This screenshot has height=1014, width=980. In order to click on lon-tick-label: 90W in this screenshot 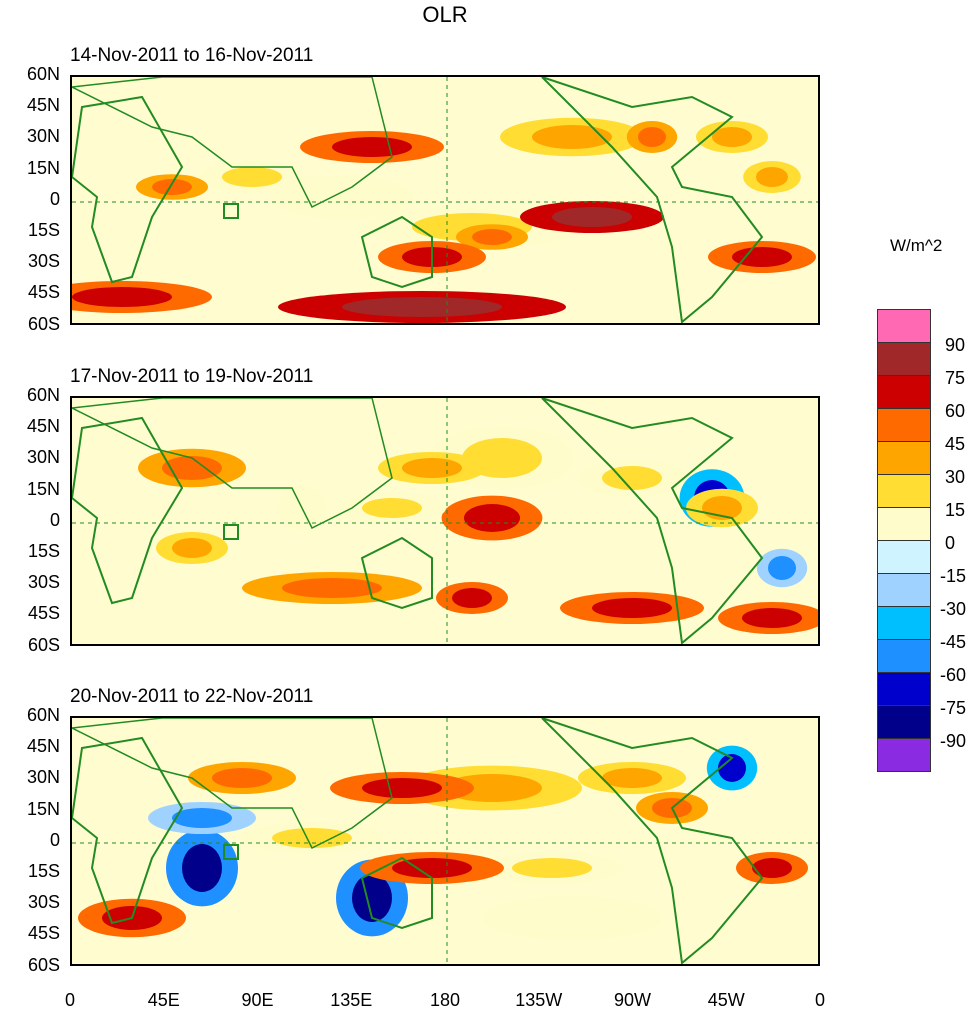, I will do `click(632, 1000)`.